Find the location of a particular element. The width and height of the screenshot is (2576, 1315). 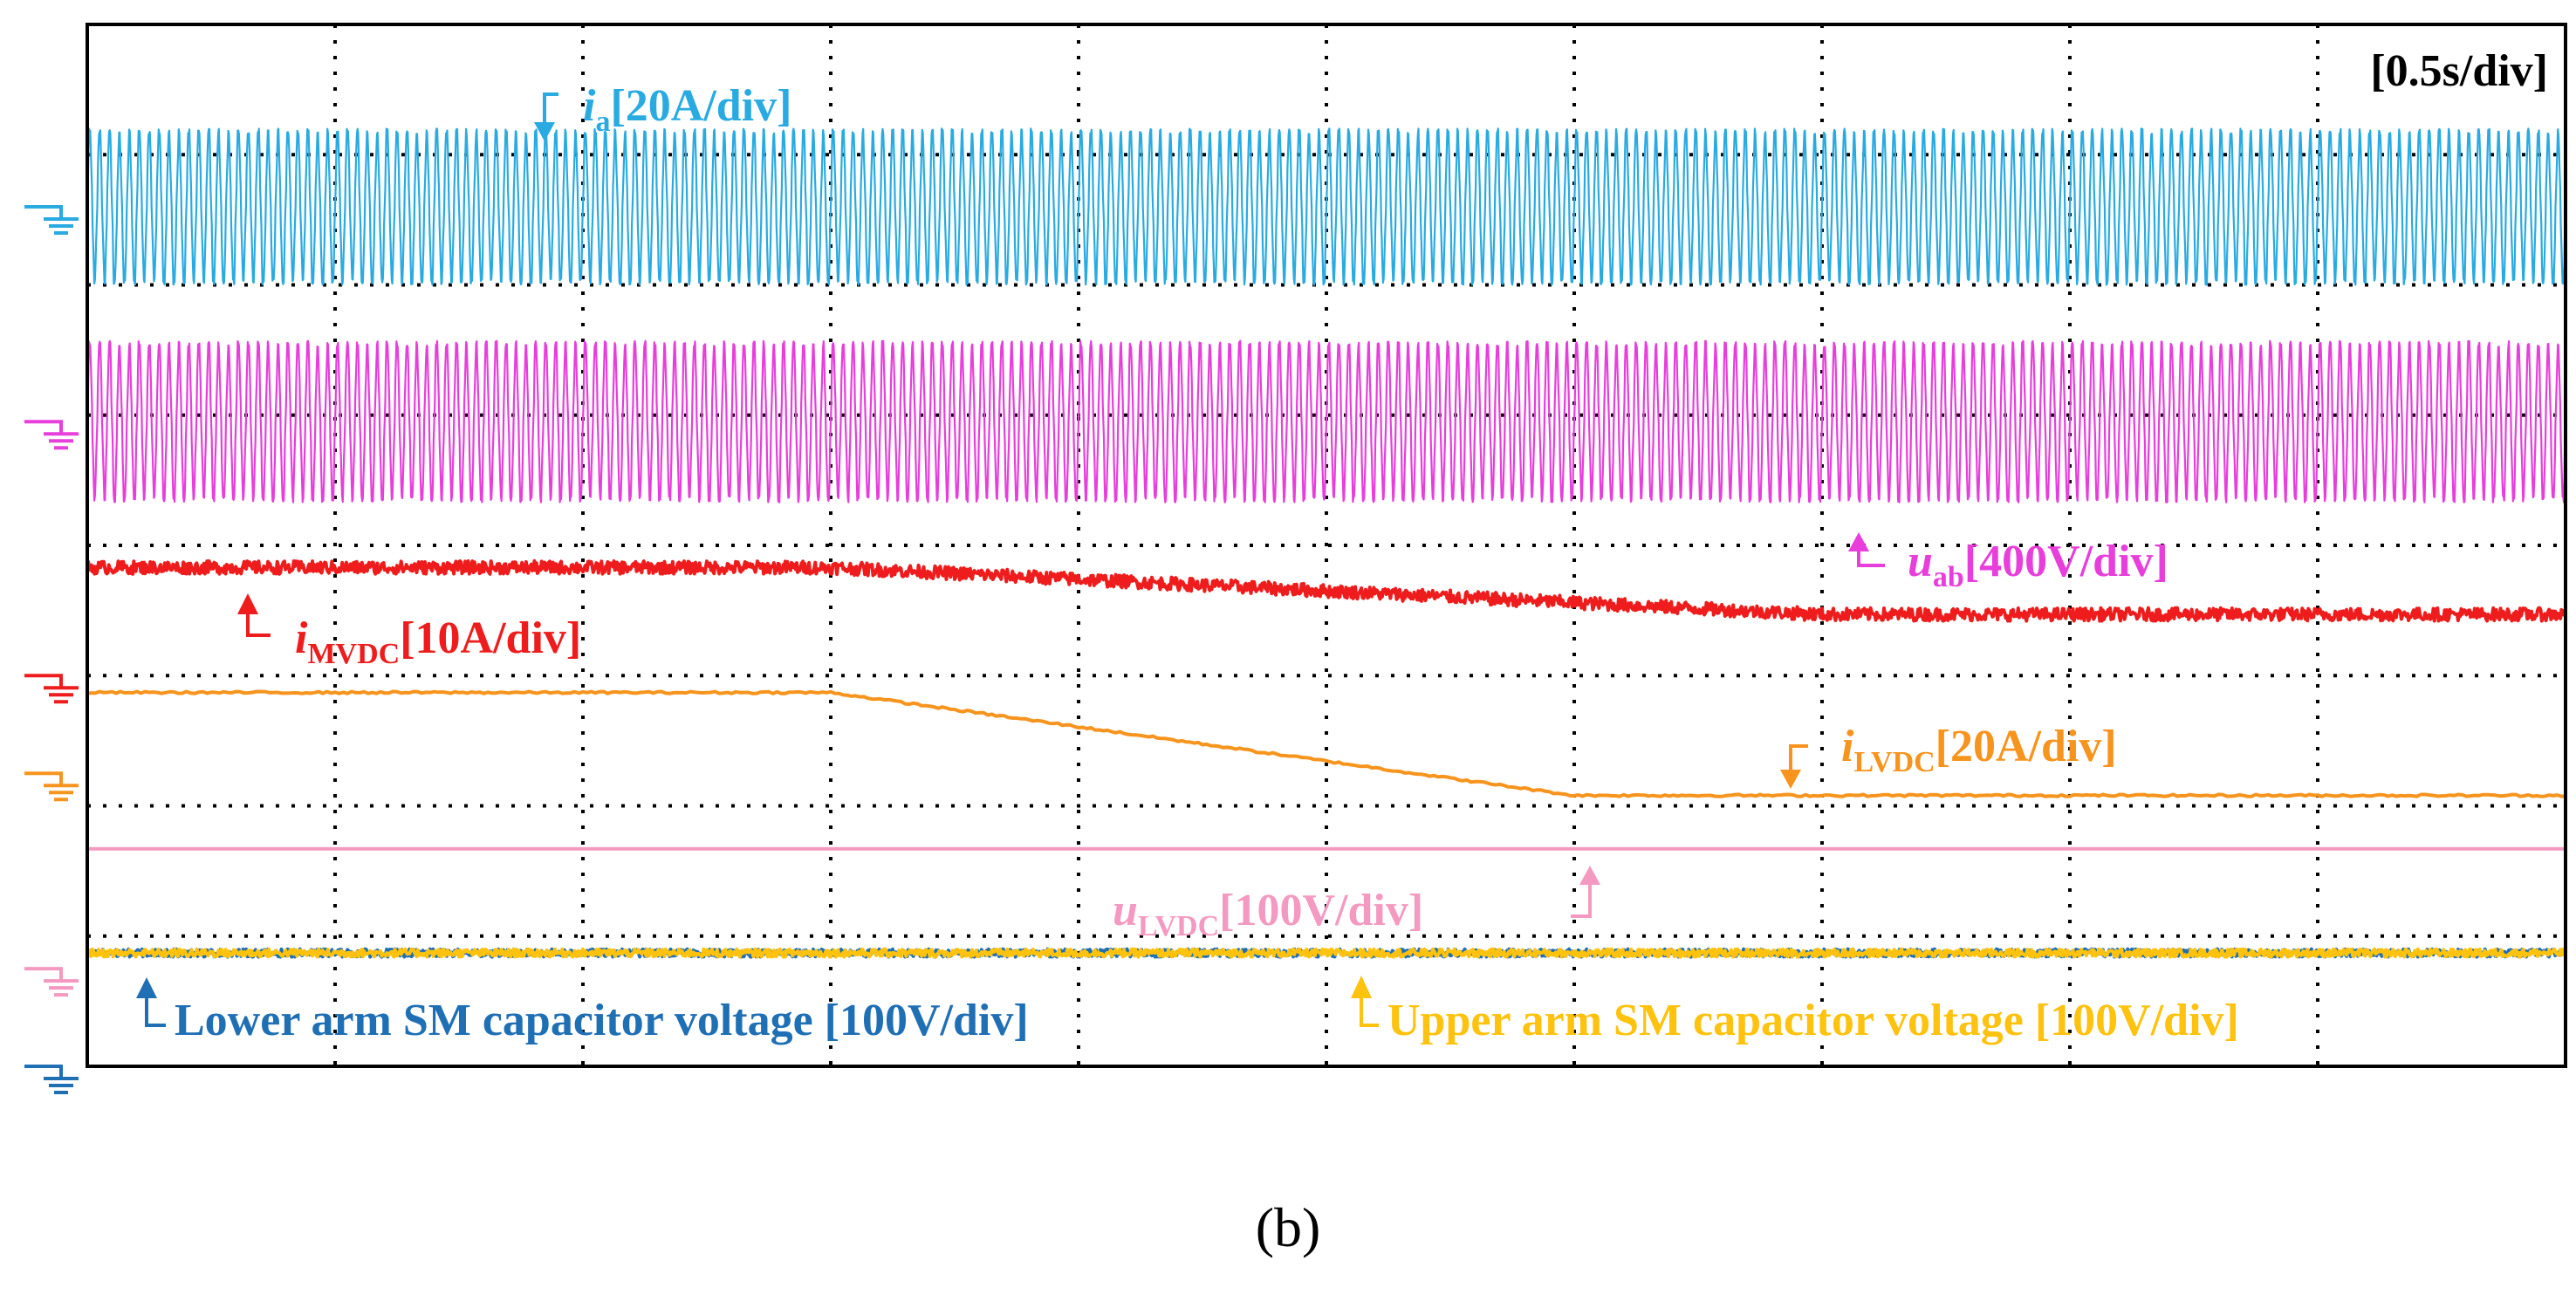

figure-caption: (b) is located at coordinates (1288, 1227).